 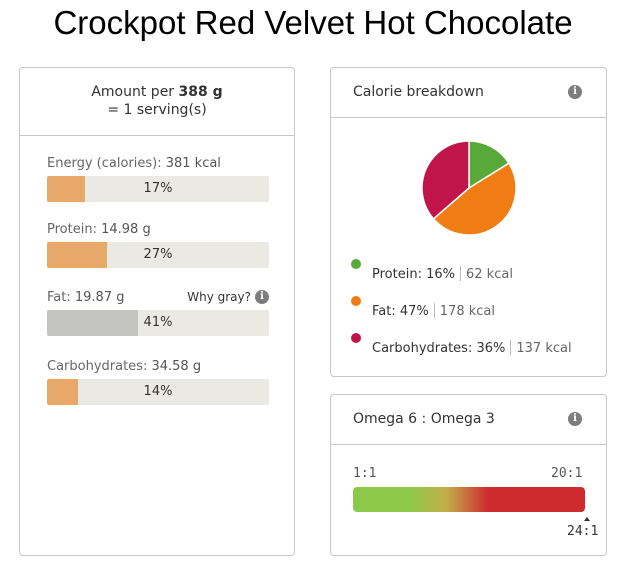 What do you see at coordinates (313, 22) in the screenshot?
I see `page-title: Crockpot Red Velvet Hot Chocolate` at bounding box center [313, 22].